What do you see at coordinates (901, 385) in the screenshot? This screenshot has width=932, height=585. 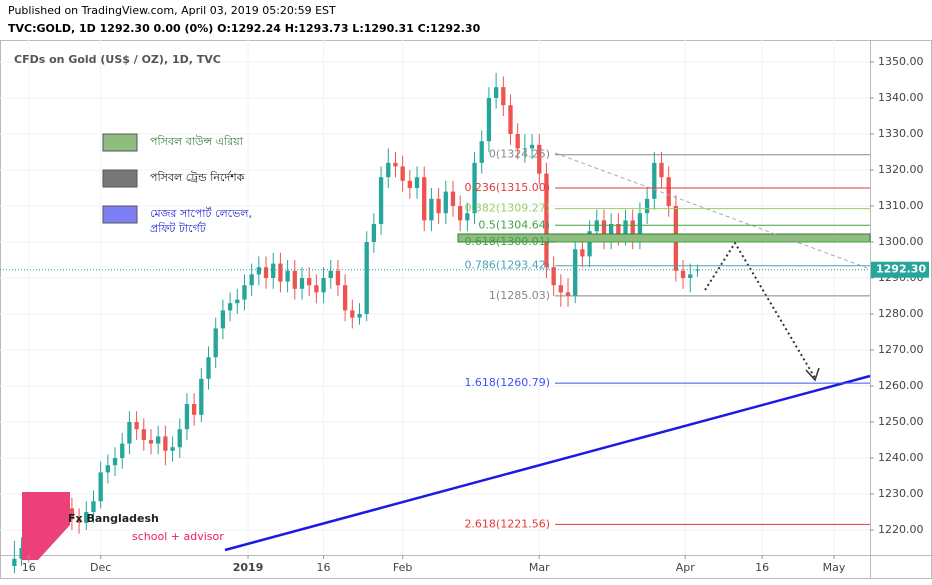 I see `y-tick-label: 1260.00` at bounding box center [901, 385].